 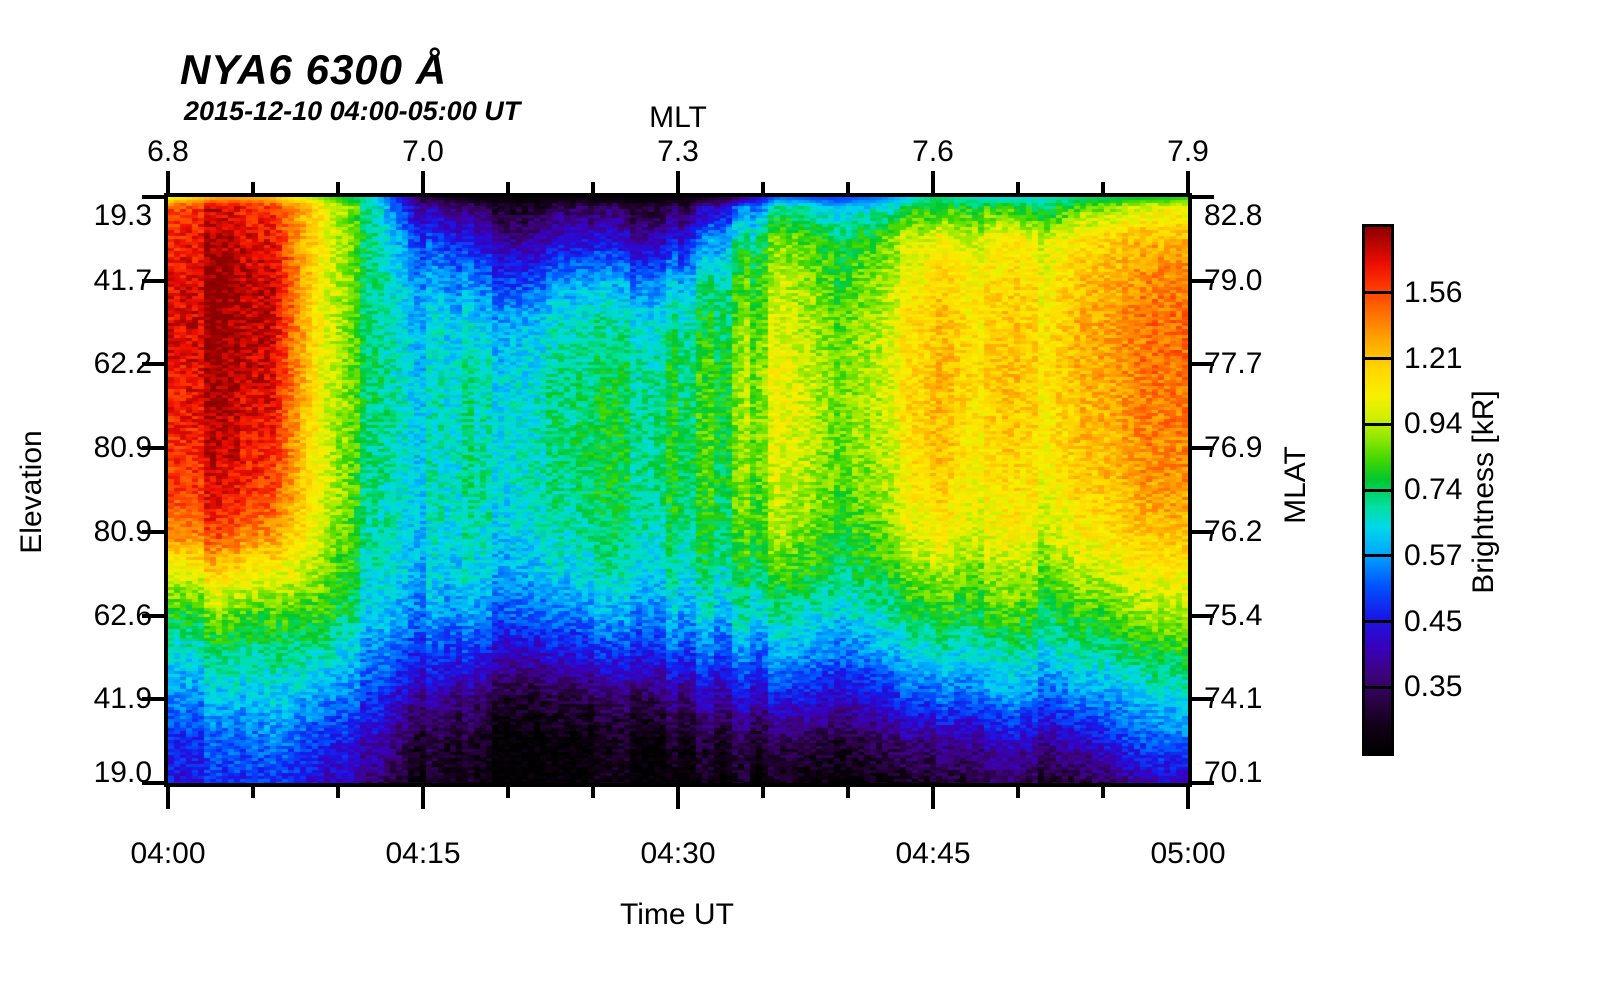 What do you see at coordinates (1483, 492) in the screenshot?
I see `colorbar-axis-label: Brightness [kR]` at bounding box center [1483, 492].